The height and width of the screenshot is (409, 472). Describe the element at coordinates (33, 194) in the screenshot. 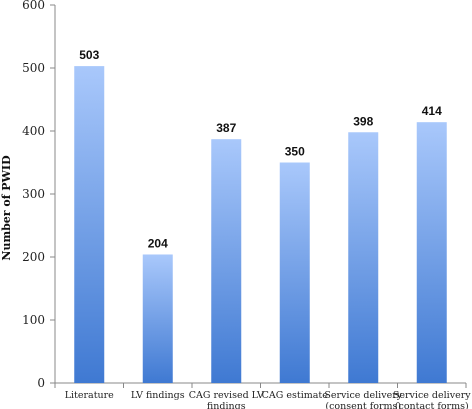

I see `y-tick-label: 300` at that location.